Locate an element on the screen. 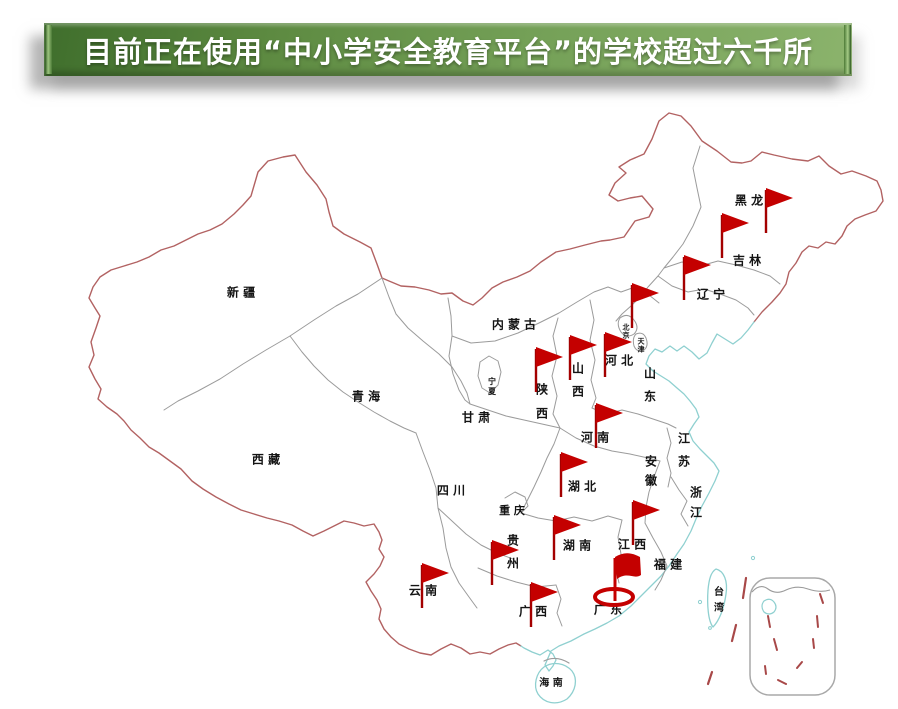  label-heilongjiang: 黑 龙 is located at coordinates (749, 200).